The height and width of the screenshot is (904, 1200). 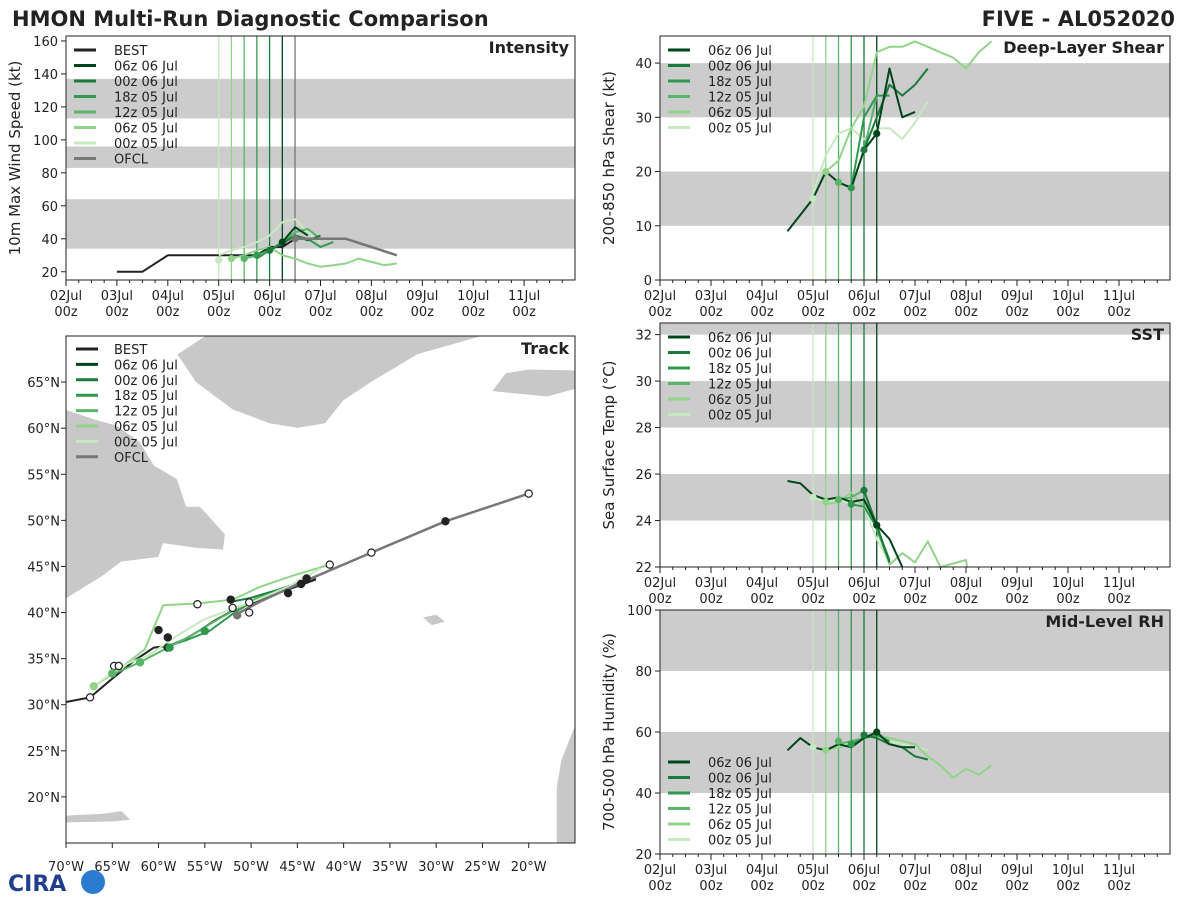 What do you see at coordinates (648, 281) in the screenshot?
I see `y-tick-label: 0` at bounding box center [648, 281].